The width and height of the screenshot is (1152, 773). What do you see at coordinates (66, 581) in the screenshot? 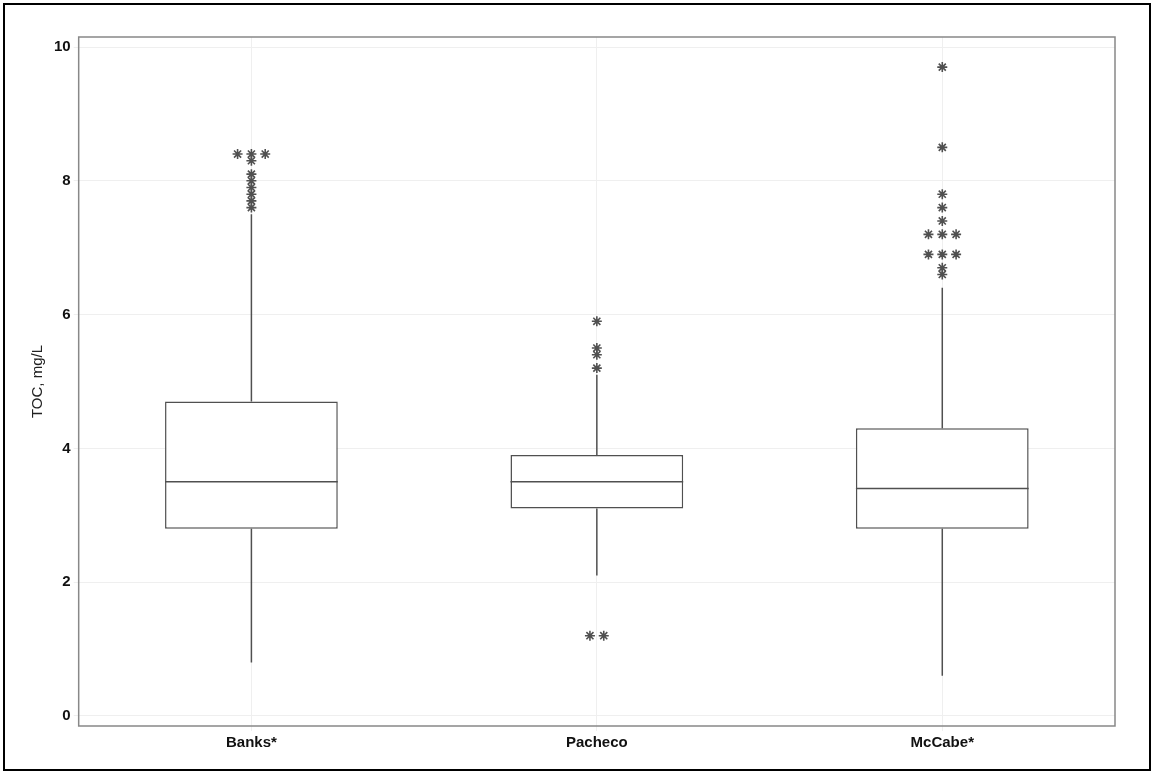
I see `y-tick-label: 2` at bounding box center [66, 581].